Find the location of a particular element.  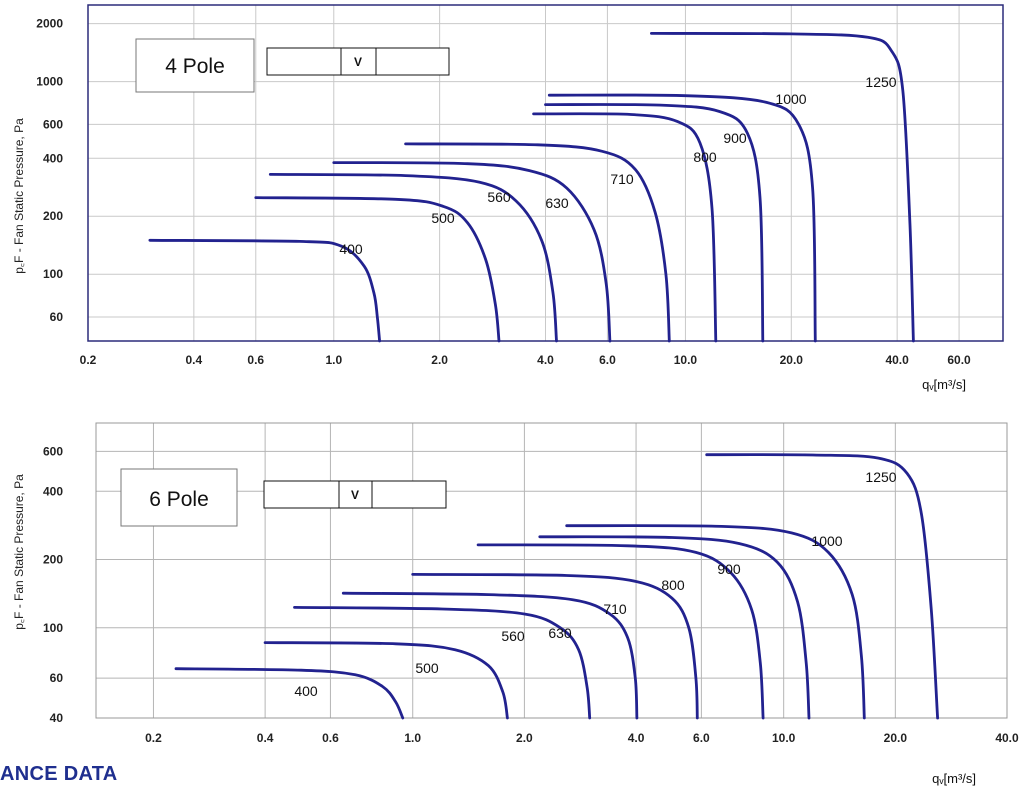

y-tick-label: 40 is located at coordinates (57, 718).